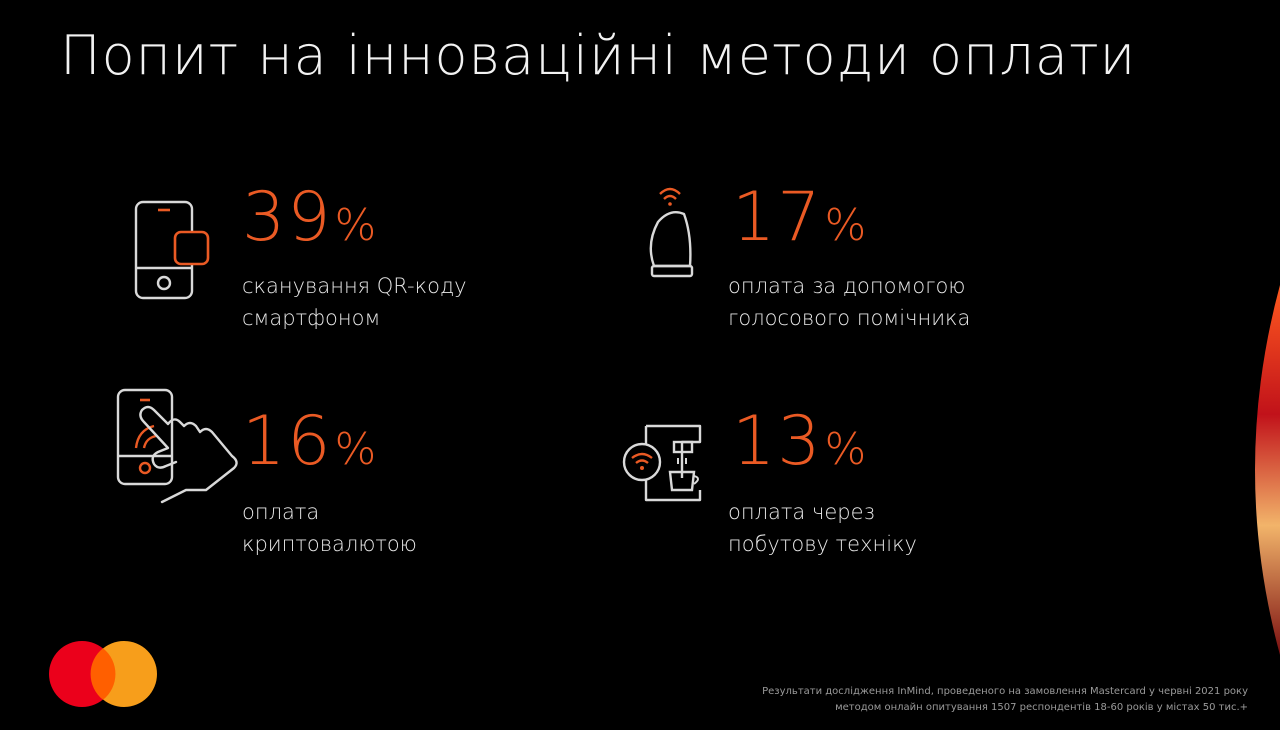 This screenshot has width=1280, height=730. I want to click on smartphone-qr-icon, so click(172, 250).